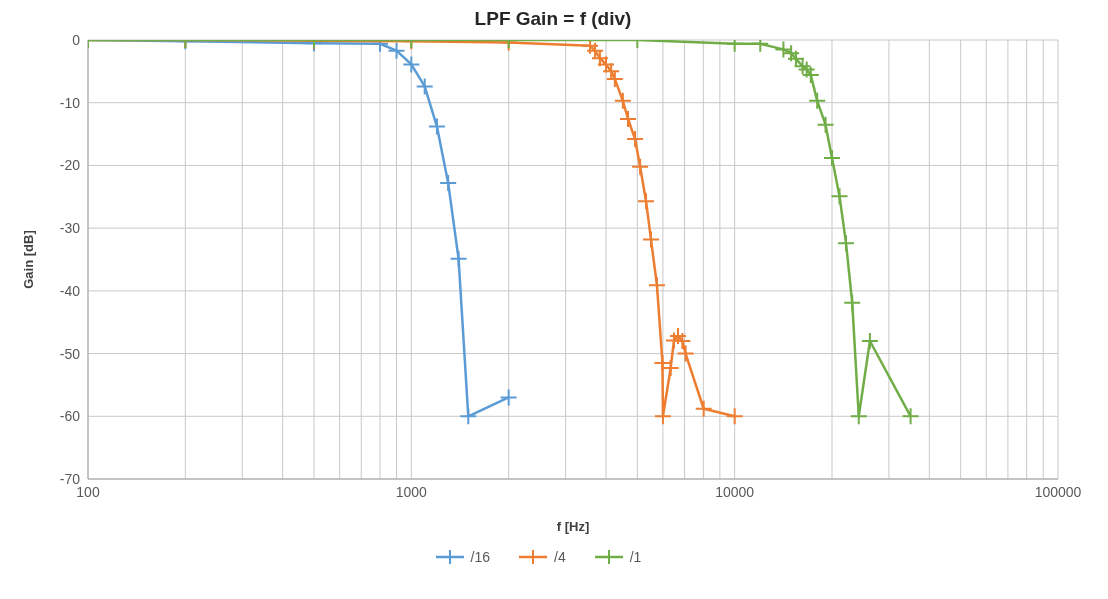 The image size is (1108, 599). Describe the element at coordinates (70, 165) in the screenshot. I see `y-tick-label: -20` at that location.